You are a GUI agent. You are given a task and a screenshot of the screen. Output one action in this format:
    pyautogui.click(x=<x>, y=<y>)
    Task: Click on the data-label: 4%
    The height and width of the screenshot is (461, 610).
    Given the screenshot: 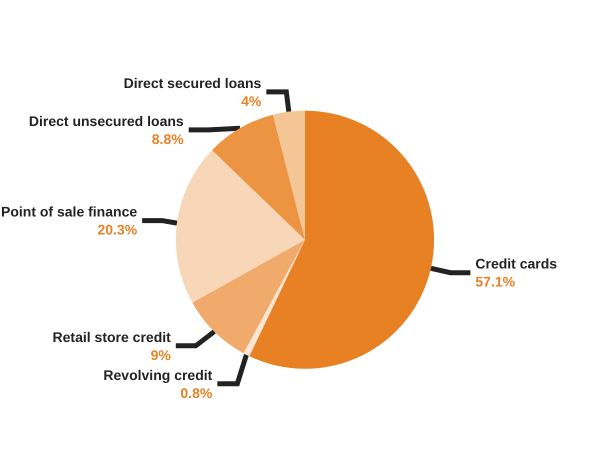 What is the action you would take?
    pyautogui.click(x=251, y=100)
    